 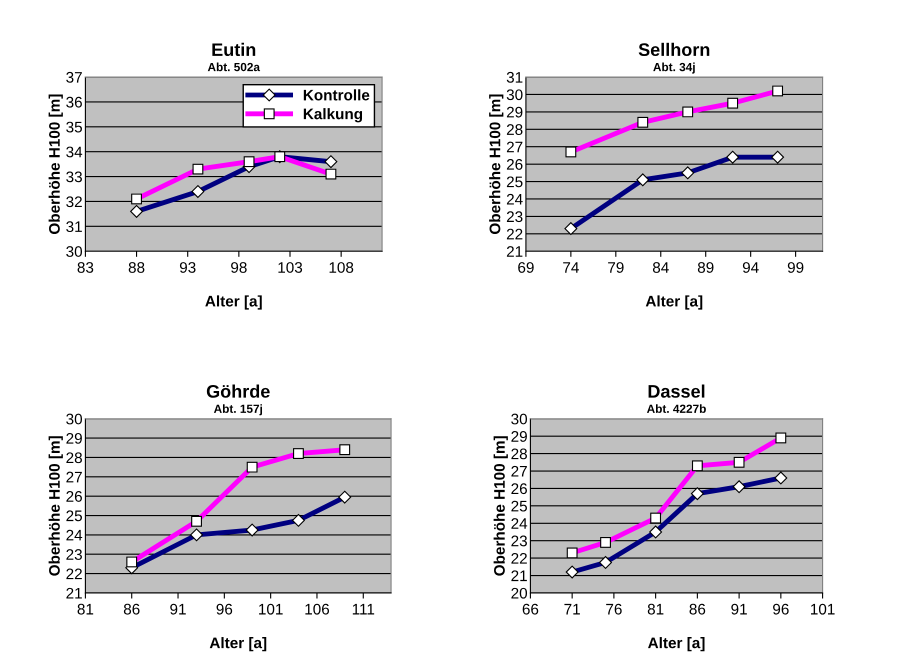 What do you see at coordinates (74, 202) in the screenshot?
I see `y-tick-label: 32` at bounding box center [74, 202].